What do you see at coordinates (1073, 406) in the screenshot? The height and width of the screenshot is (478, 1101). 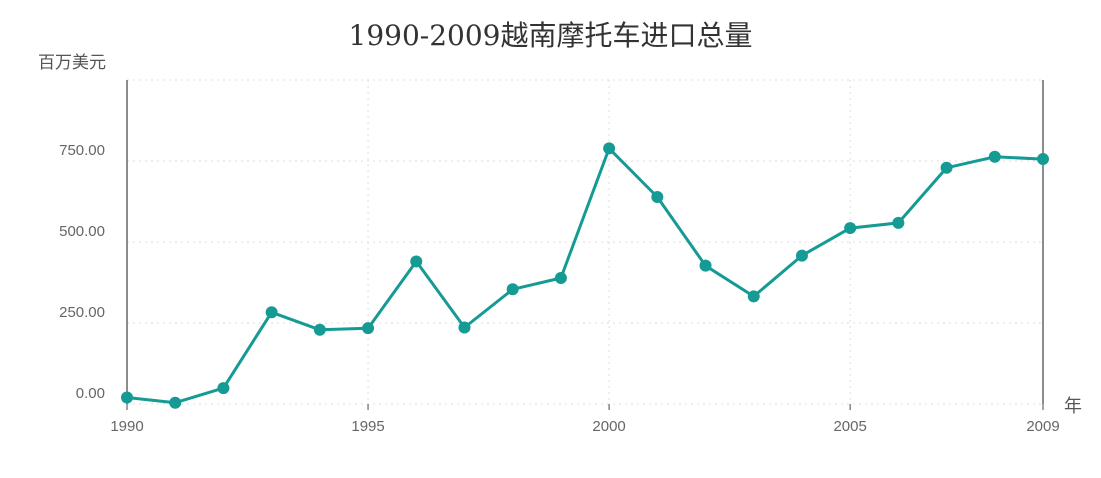 I see `x-axis-unit-label: 年` at bounding box center [1073, 406].